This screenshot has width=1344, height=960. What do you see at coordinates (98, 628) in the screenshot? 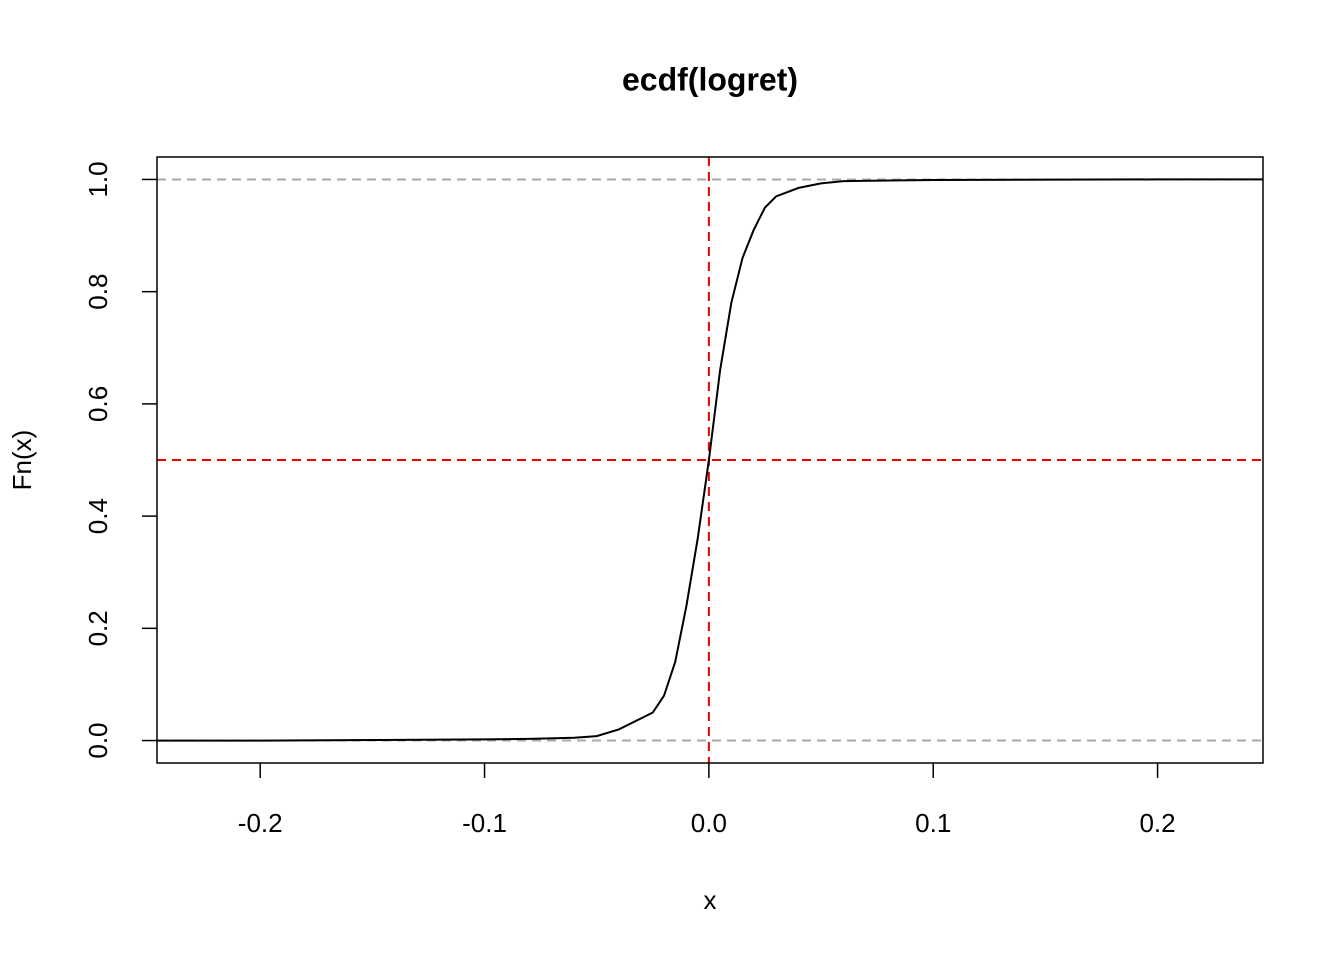
I see `y-tick-label: 0.2` at bounding box center [98, 628].